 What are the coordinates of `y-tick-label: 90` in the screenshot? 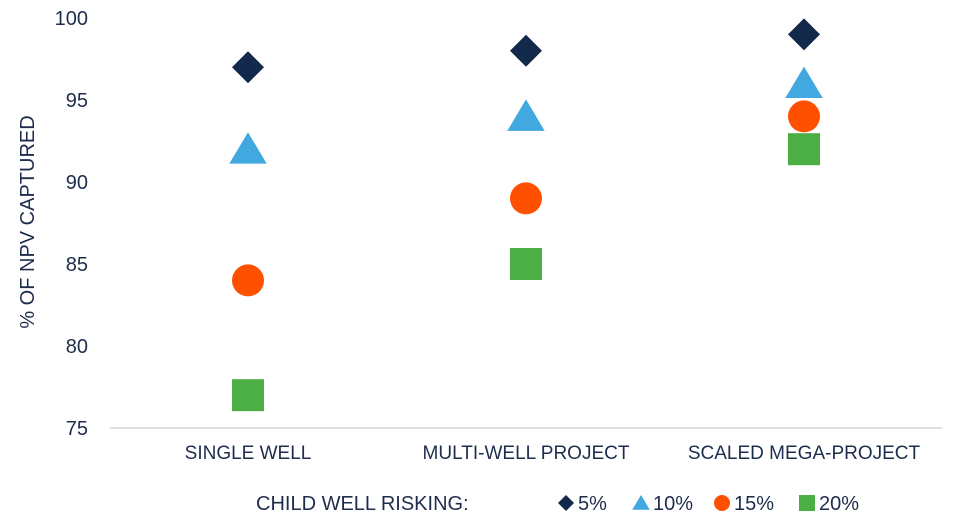 It's located at (77, 183).